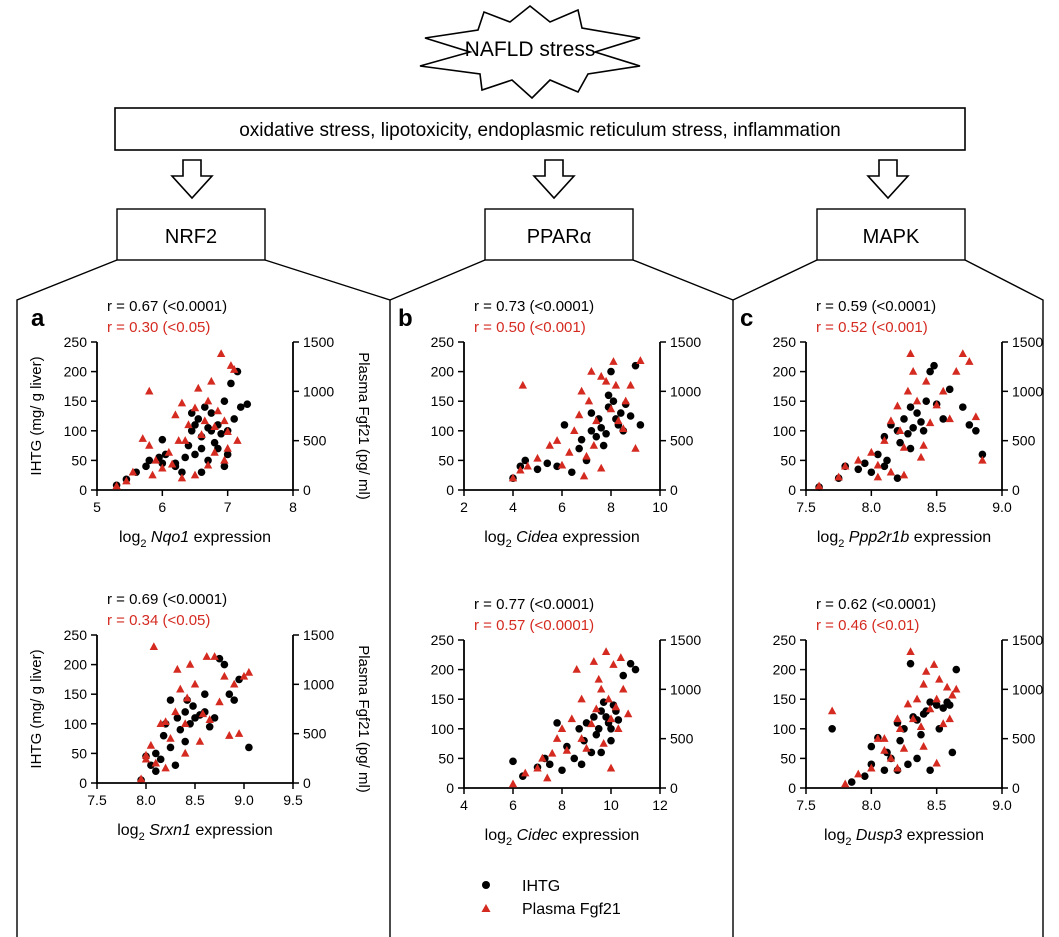 This screenshot has height=937, width=1059. I want to click on column-frame-nrf2, so click(67, 598).